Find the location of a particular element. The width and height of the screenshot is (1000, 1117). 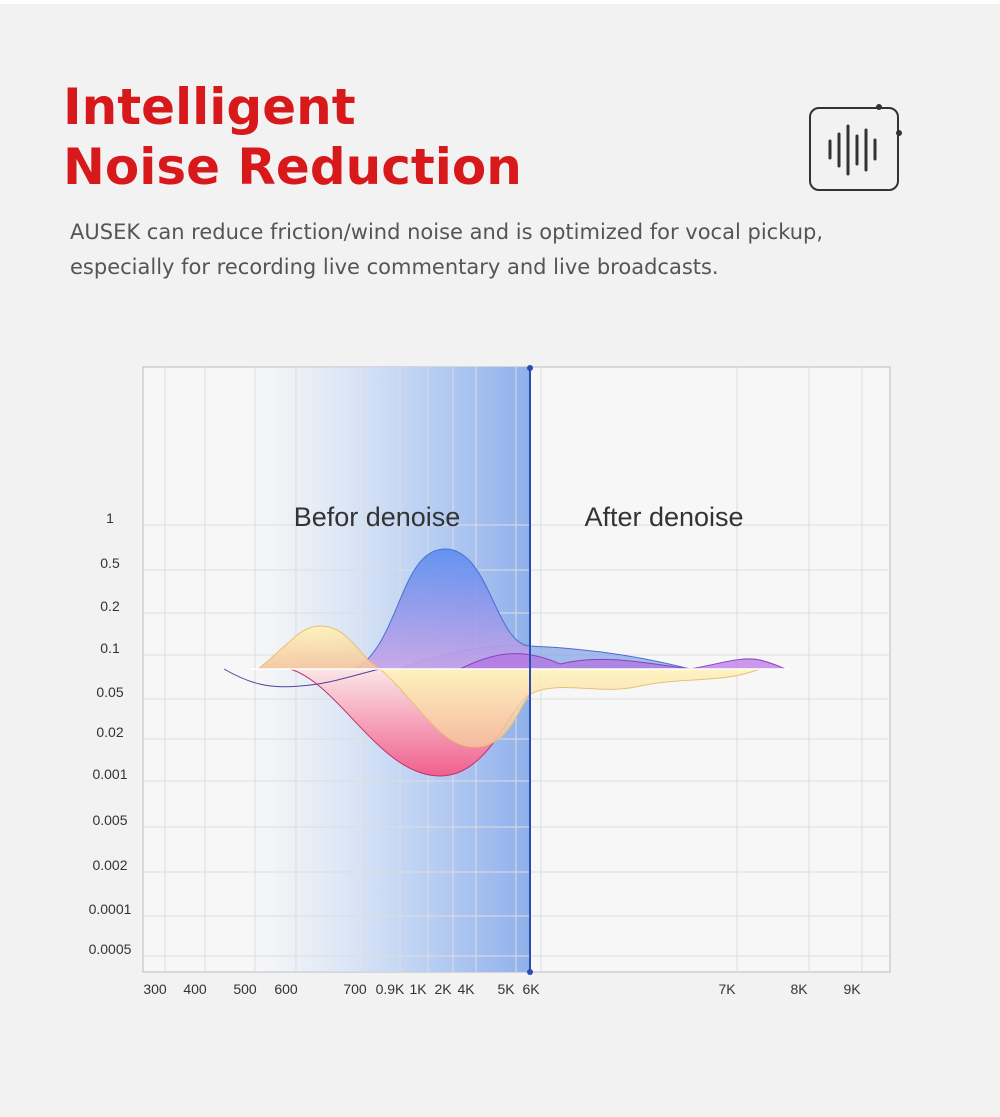

title-line: Intelligent is located at coordinates (209, 107).